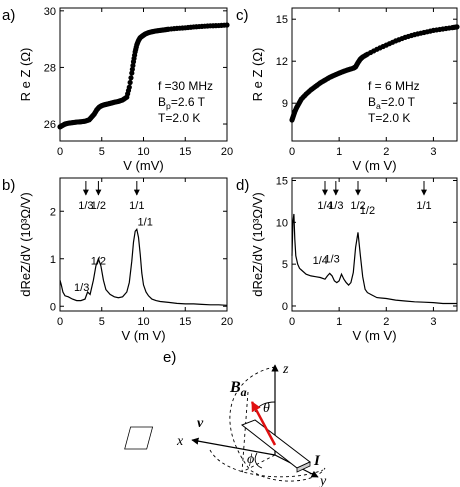 This screenshot has height=487, width=460. Describe the element at coordinates (324, 206) in the screenshot. I see `peak-arrow-label: 1/4` at that location.